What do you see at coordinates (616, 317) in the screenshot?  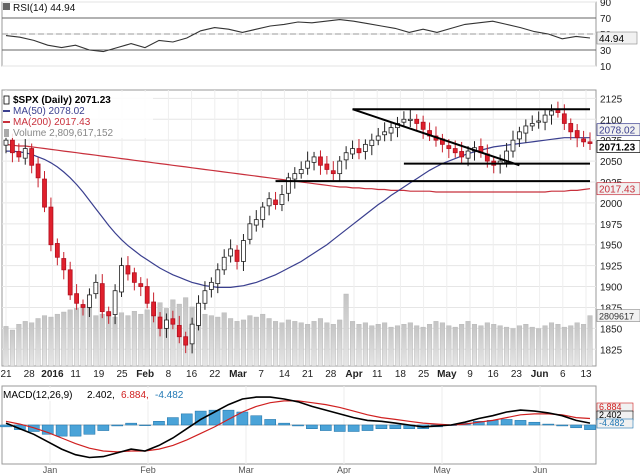 I see `volume-value-label: 2809617` at bounding box center [616, 317].